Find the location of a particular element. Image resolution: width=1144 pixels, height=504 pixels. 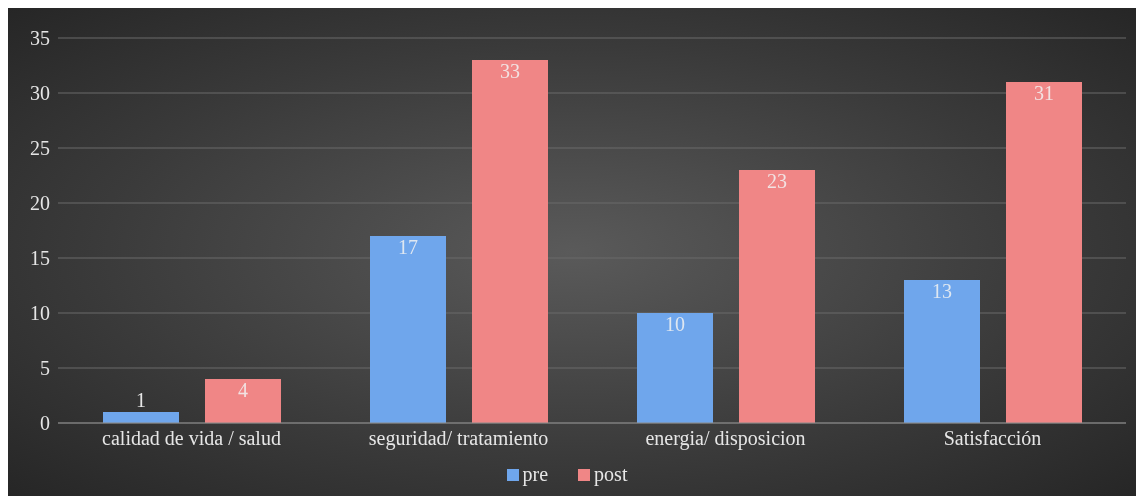

x-tick-label: energia/ disposicion is located at coordinates (725, 439).